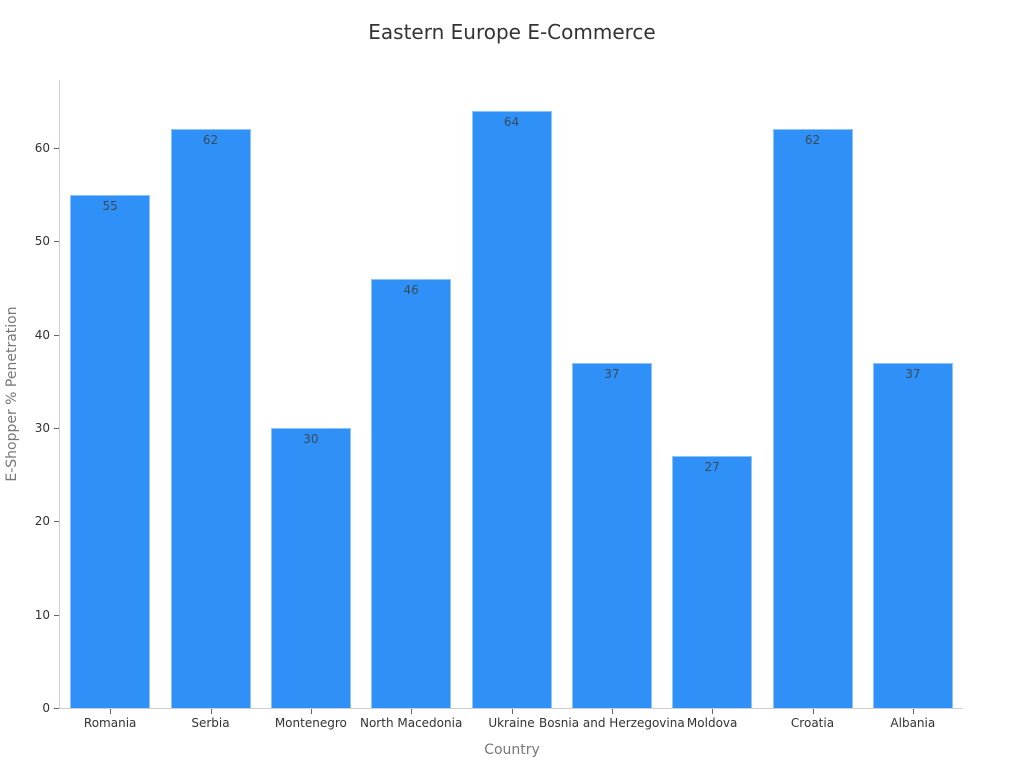 The image size is (1024, 768). What do you see at coordinates (59, 394) in the screenshot?
I see `y-axis-line` at bounding box center [59, 394].